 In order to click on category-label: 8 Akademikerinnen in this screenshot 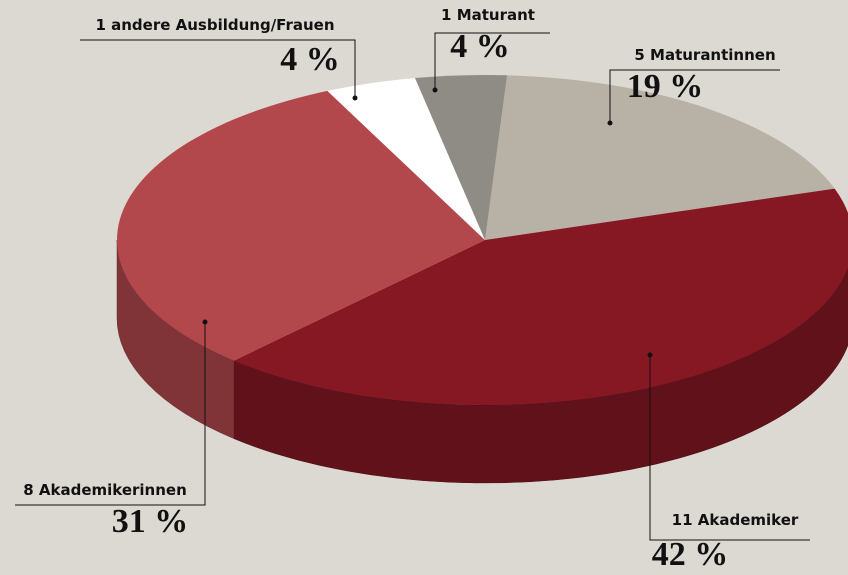, I will do `click(105, 490)`.